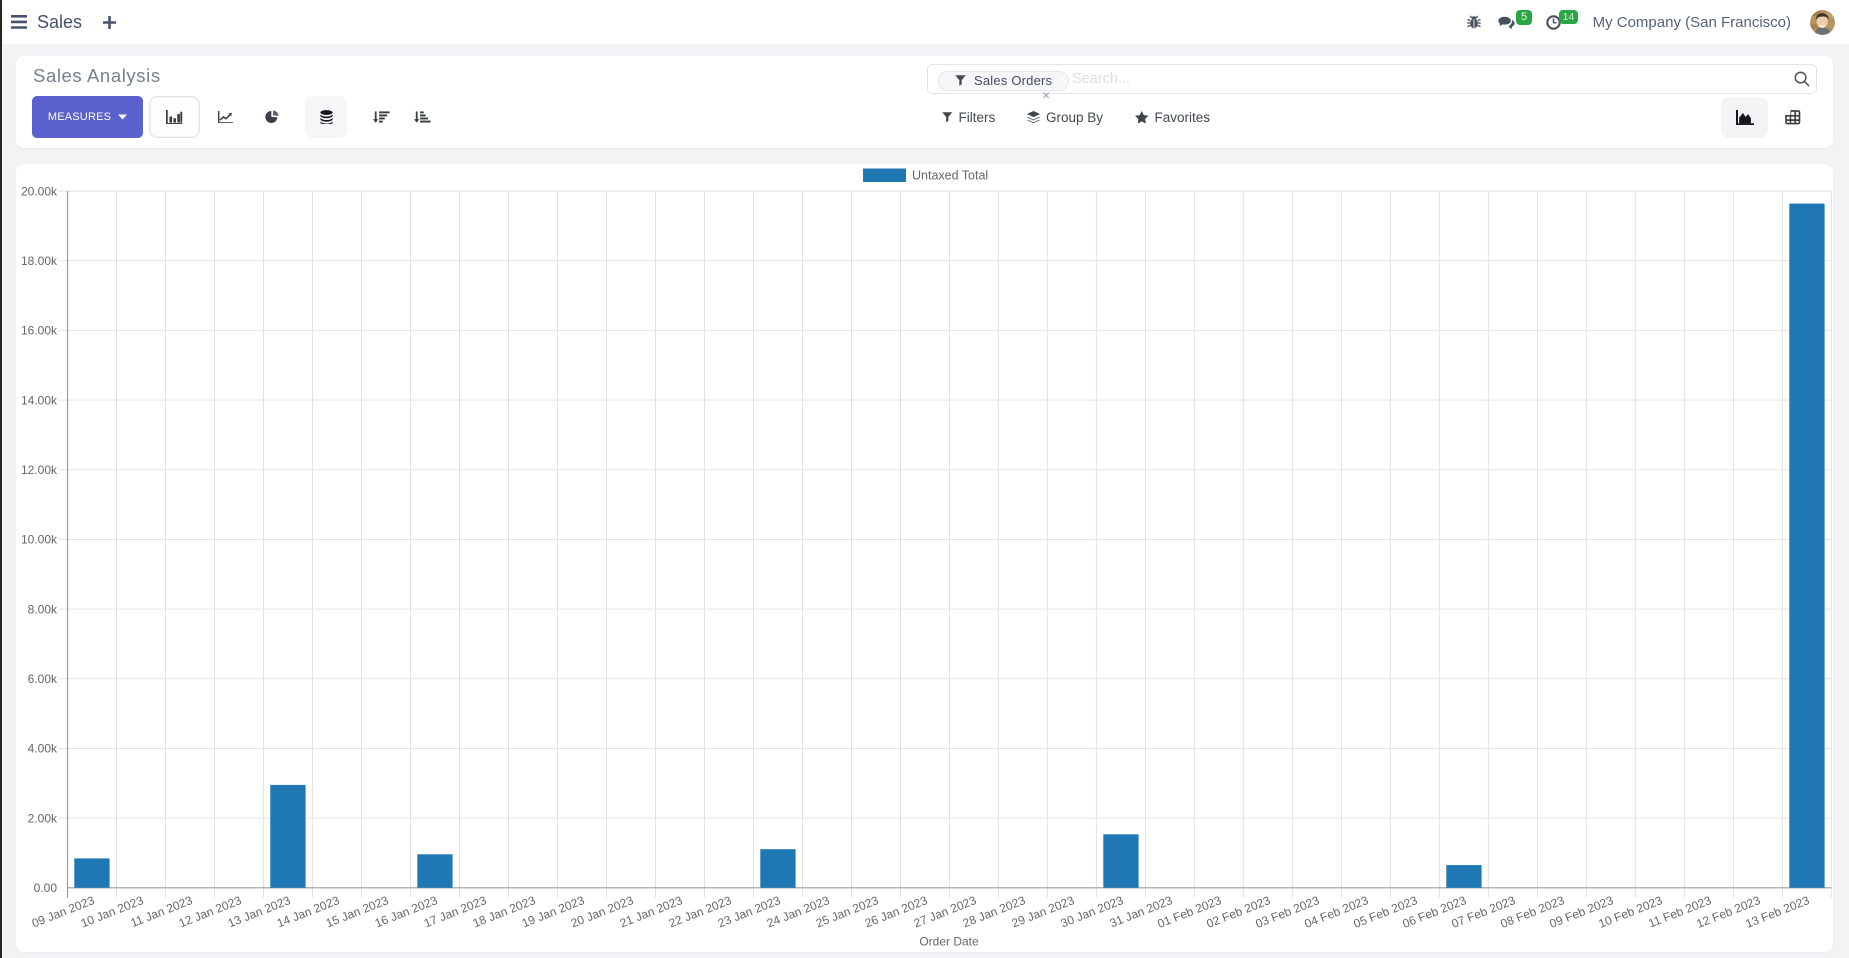  I want to click on svg-text: 10.00k, so click(39, 540).